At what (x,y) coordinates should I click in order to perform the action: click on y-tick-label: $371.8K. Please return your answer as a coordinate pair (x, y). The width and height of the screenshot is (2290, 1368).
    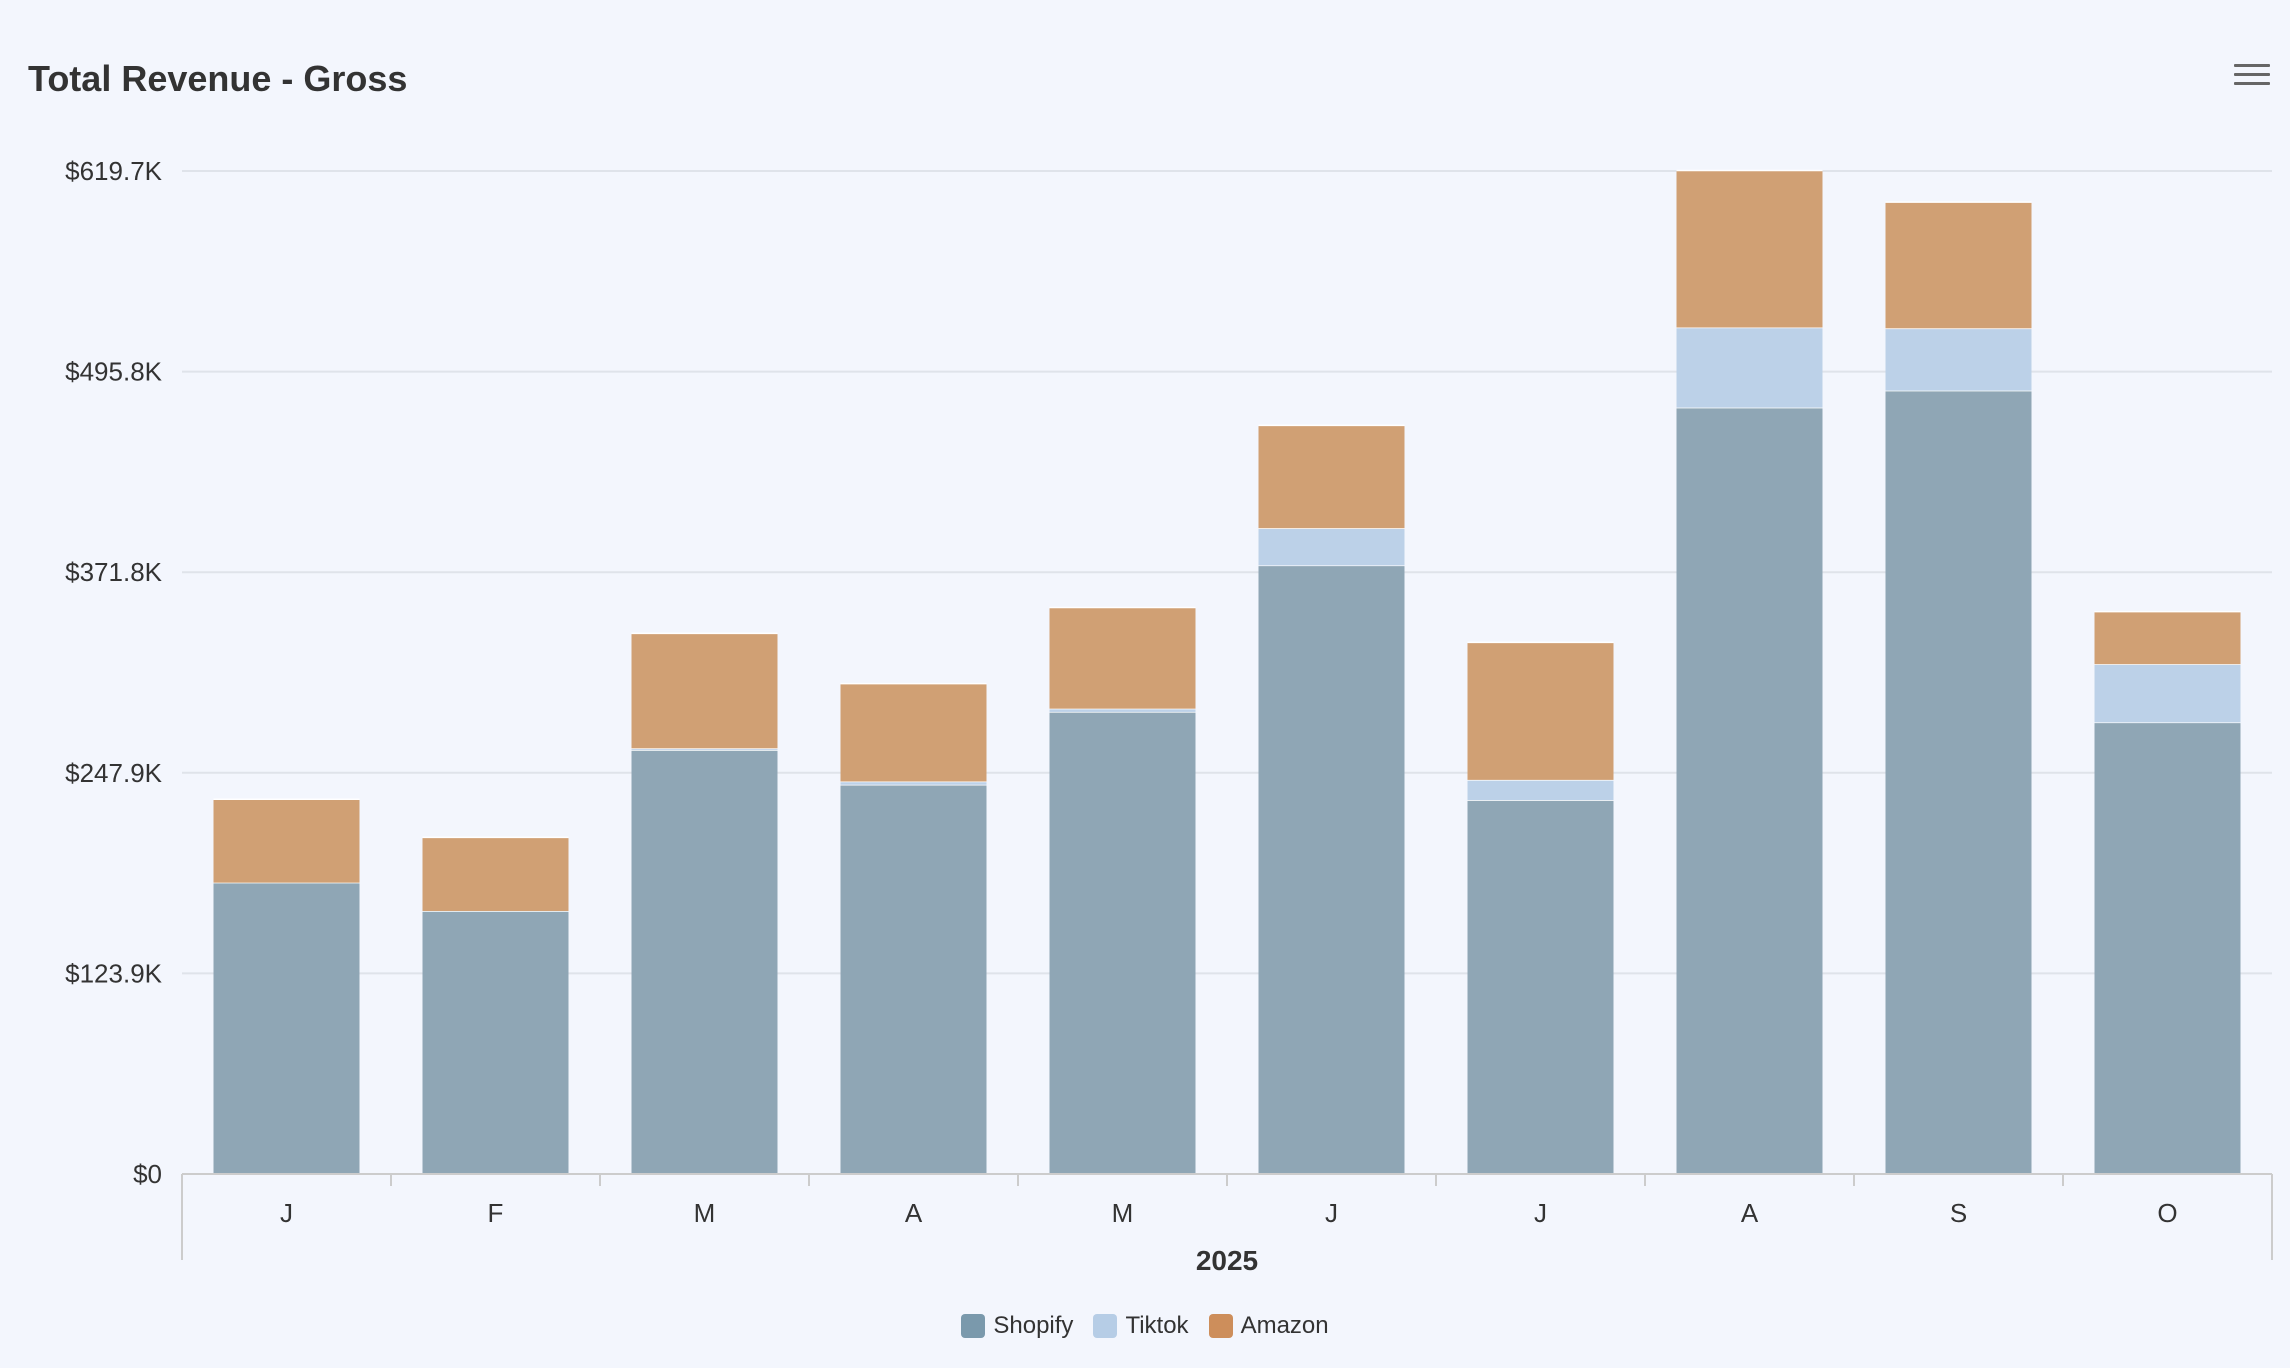
    Looking at the image, I should click on (114, 572).